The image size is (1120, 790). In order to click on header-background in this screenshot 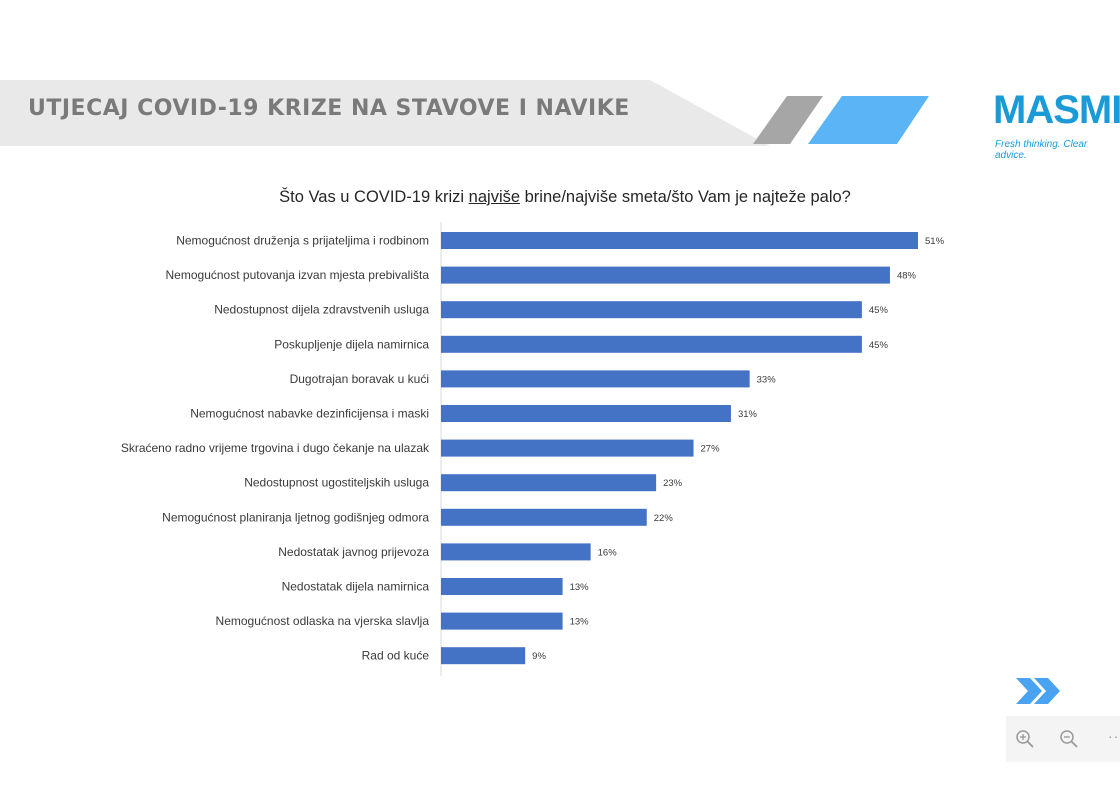, I will do `click(385, 113)`.